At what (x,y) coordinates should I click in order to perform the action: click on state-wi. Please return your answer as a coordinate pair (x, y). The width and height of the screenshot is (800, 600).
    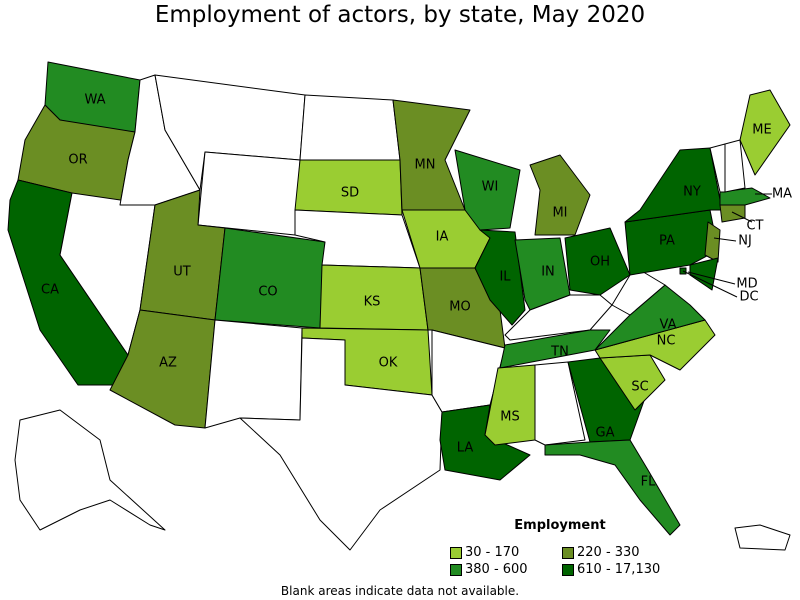
    Looking at the image, I should click on (487, 190).